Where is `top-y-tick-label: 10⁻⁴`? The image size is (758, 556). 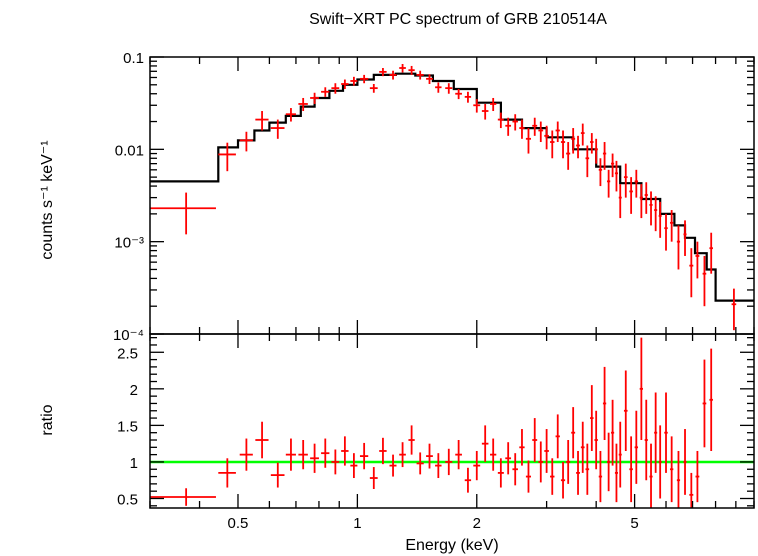 top-y-tick-label: 10⁻⁴ is located at coordinates (128, 335).